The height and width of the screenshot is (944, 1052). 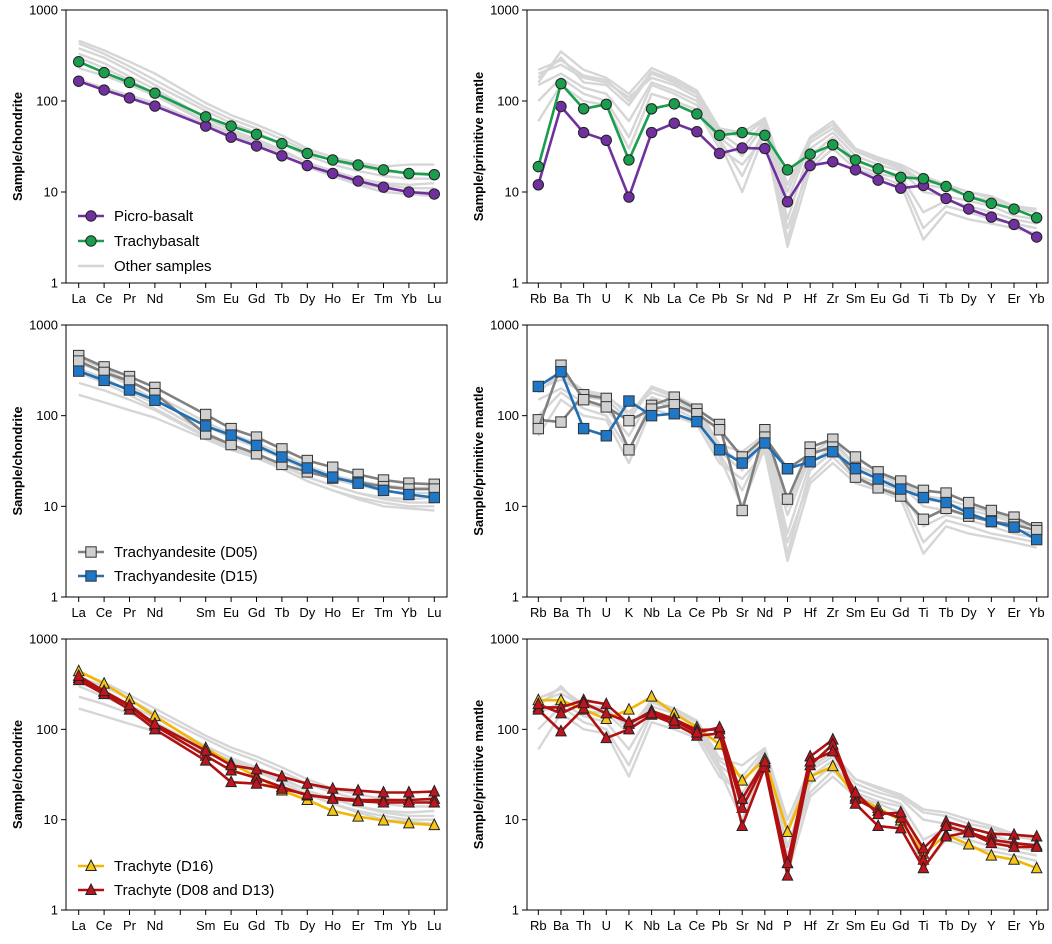 What do you see at coordinates (583, 612) in the screenshot?
I see `x-tick-label: Th` at bounding box center [583, 612].